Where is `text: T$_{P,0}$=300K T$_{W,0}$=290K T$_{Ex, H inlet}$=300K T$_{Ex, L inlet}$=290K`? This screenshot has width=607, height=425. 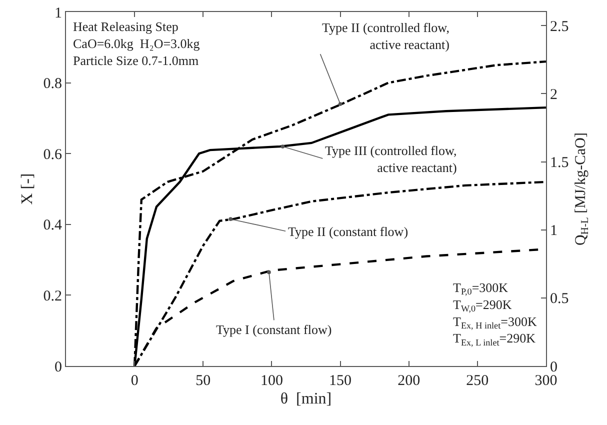
text: T$_{P,0}$=300K T$_{W,0}$=290K T$_{Ex, H inlet}$=300K T$_{Ex, L inlet}$=290K is located at coordinates (495, 314).